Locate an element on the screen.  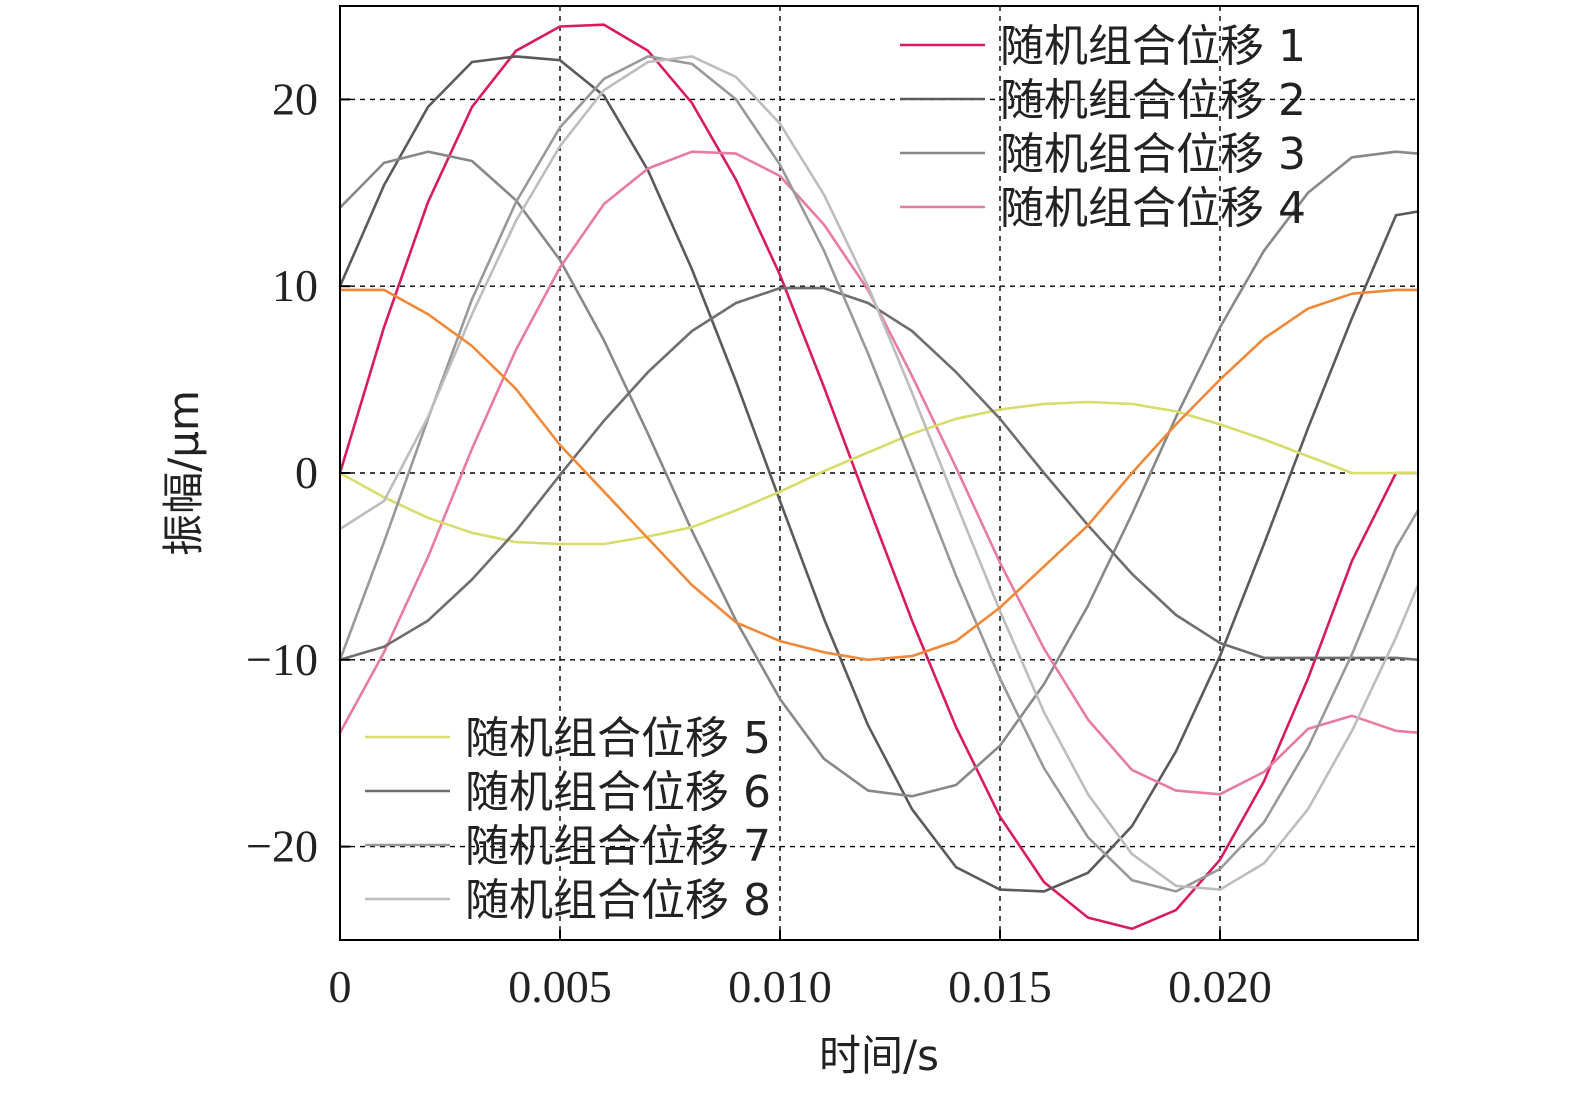
x-tick-label: 0.005 is located at coordinates (560, 986).